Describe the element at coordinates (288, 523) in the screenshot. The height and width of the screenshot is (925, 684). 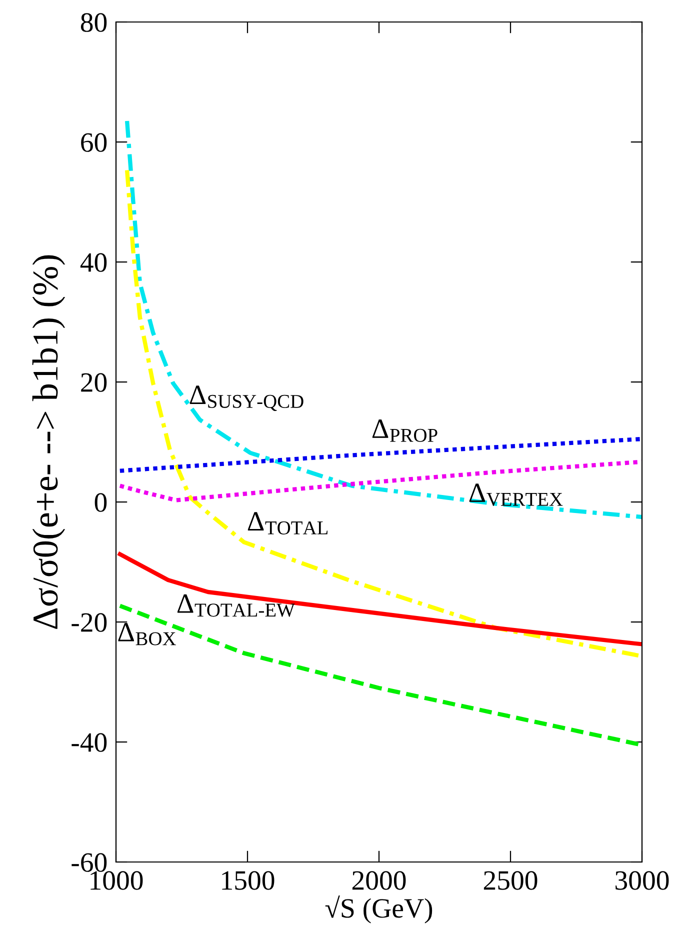
I see `series-label: Δ$_{TOTAL}$` at that location.